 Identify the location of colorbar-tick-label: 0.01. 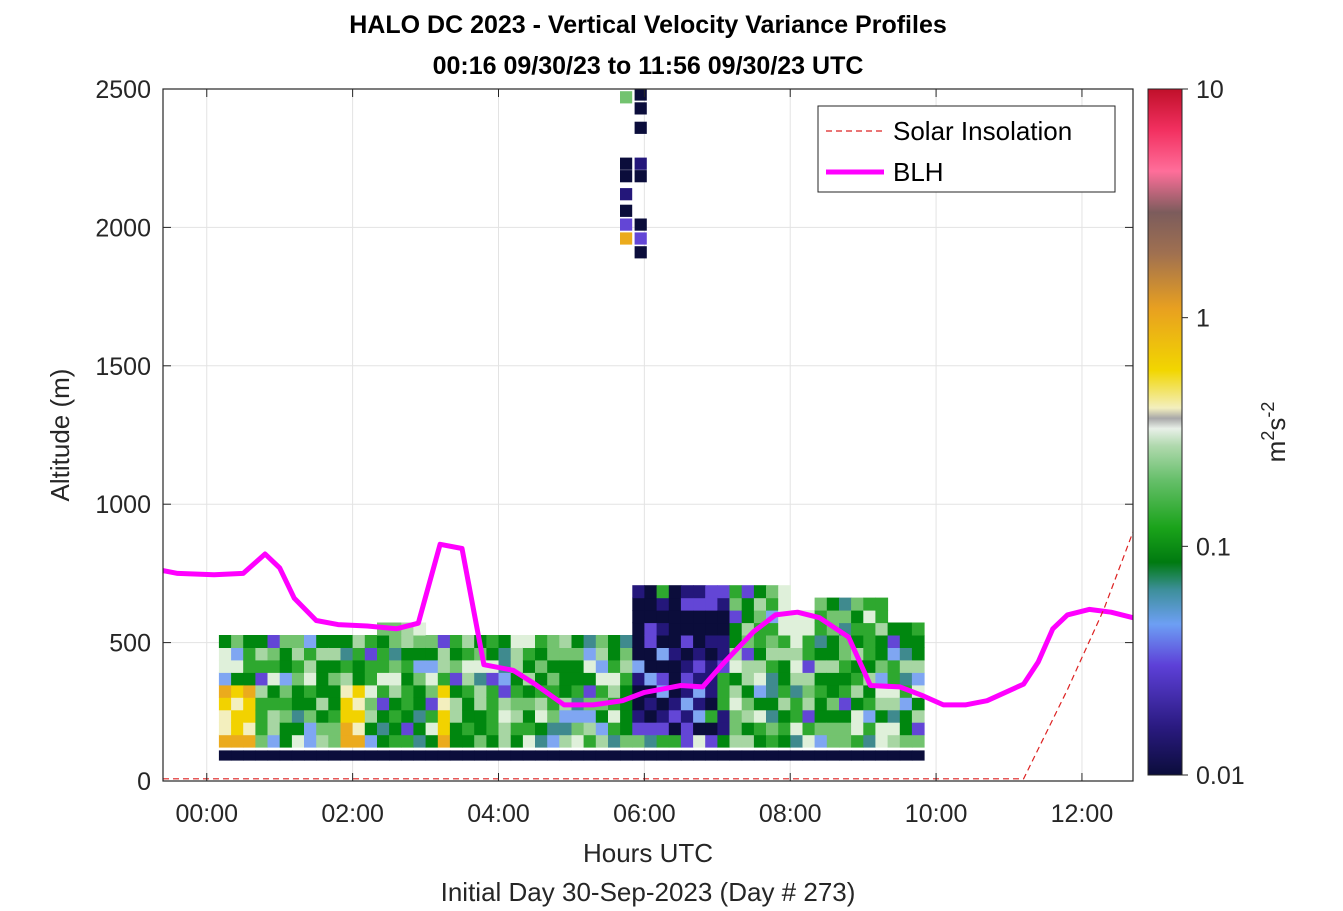
(1220, 776).